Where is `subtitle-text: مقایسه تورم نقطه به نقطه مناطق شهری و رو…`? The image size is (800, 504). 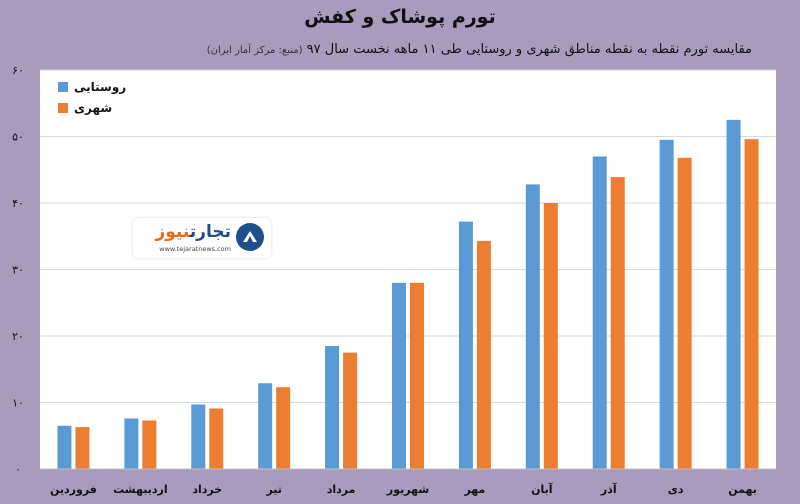 subtitle-text: مقایسه تورم نقطه به نقطه مناطق شهری و رو… is located at coordinates (529, 49).